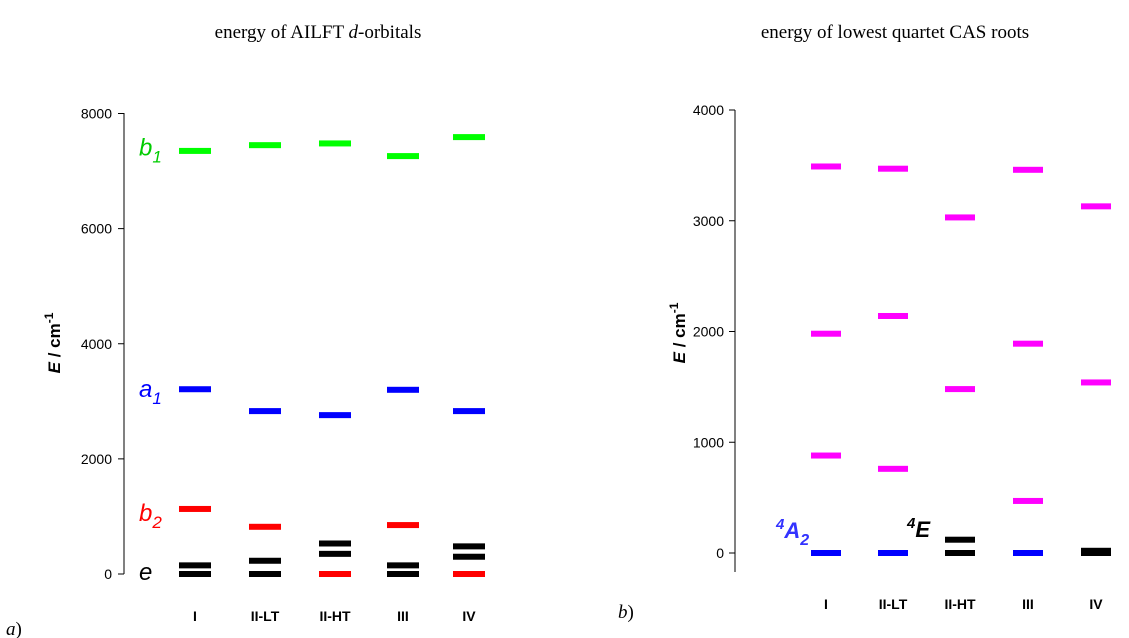 This screenshot has width=1129, height=638. What do you see at coordinates (145, 572) in the screenshot?
I see `panel-a-label-e: e` at bounding box center [145, 572].